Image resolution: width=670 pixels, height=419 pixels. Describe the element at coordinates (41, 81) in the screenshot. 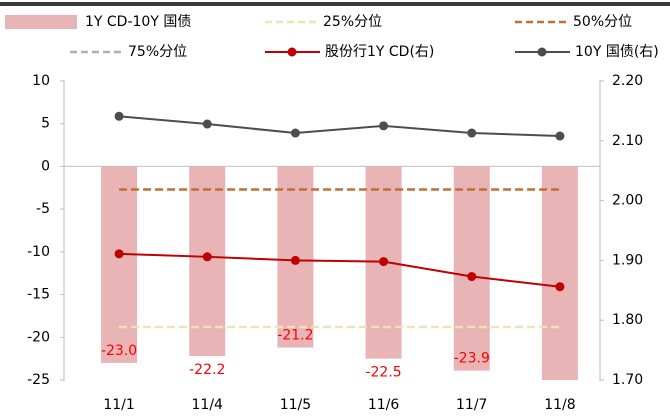

I see `y-tick-label: 10` at that location.